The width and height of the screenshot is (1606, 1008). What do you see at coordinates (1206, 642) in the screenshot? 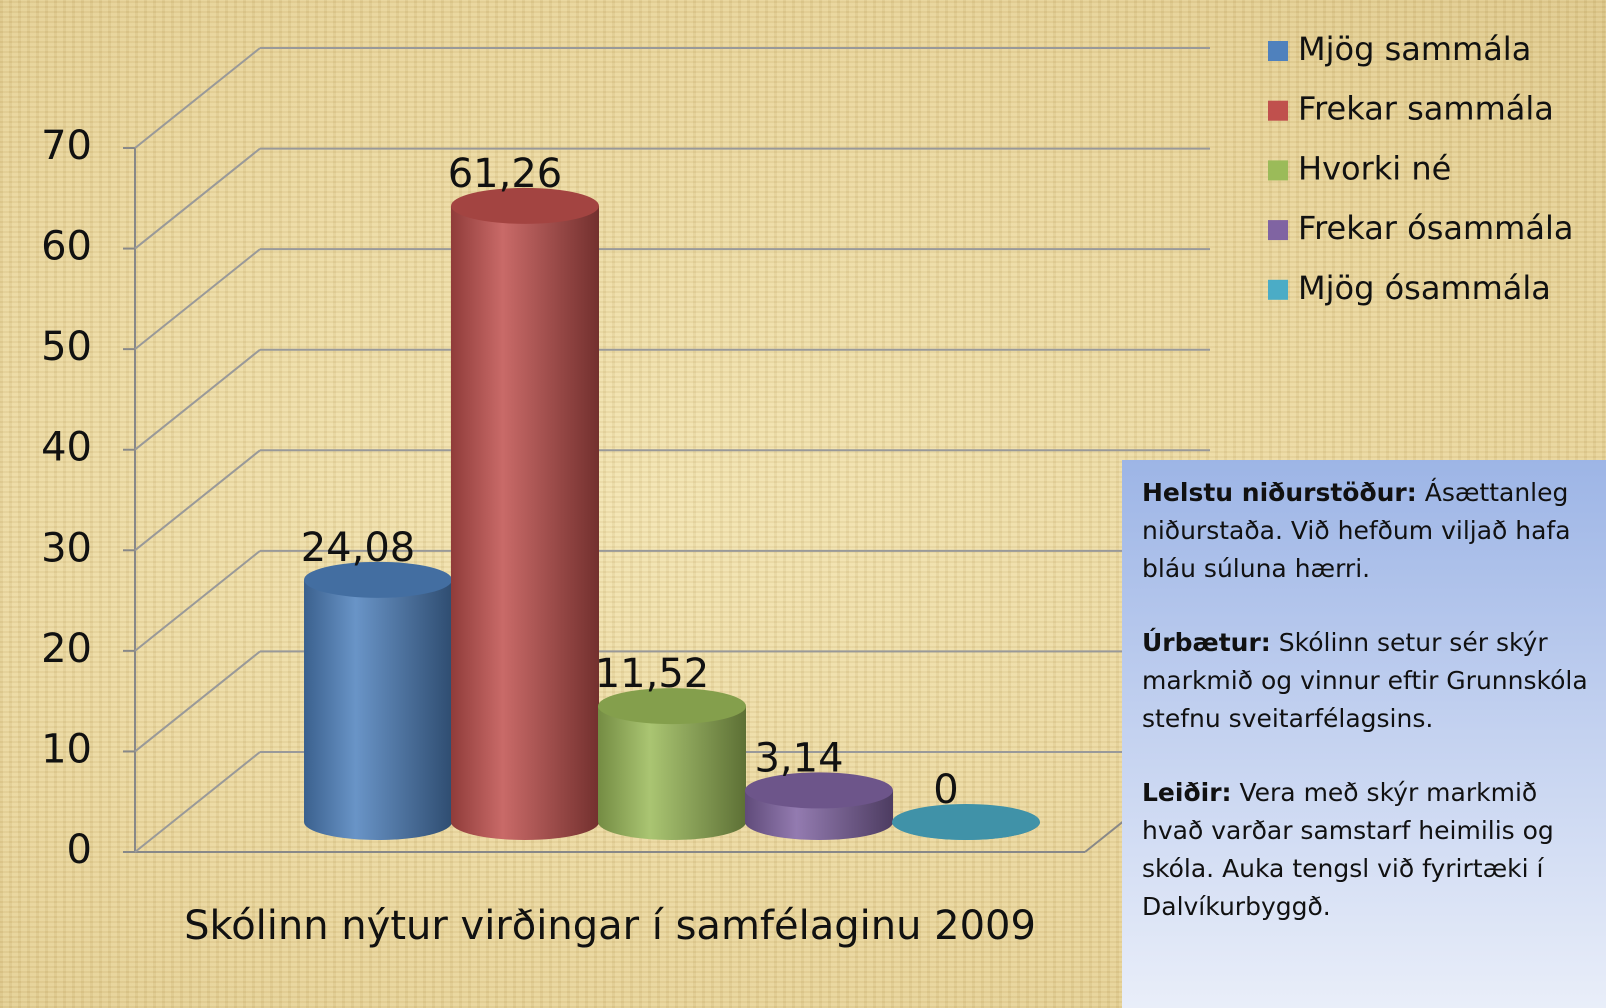
I see `note-heading: Úrbætur:` at bounding box center [1206, 642].